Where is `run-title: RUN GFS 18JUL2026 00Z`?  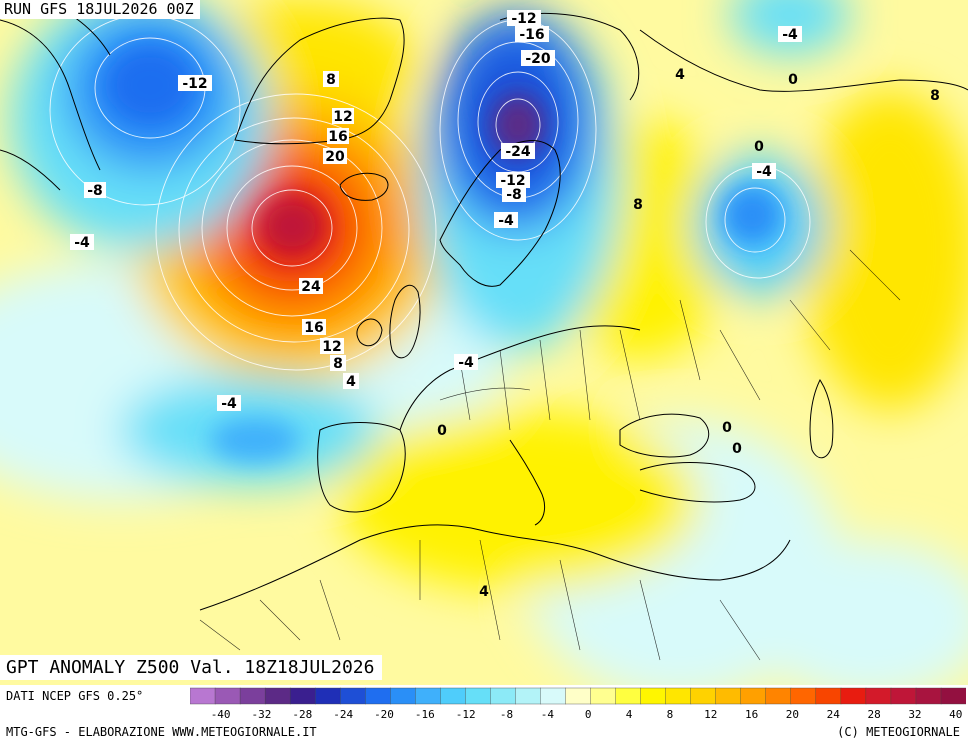
run-title: RUN GFS 18JUL2026 00Z is located at coordinates (100, 9).